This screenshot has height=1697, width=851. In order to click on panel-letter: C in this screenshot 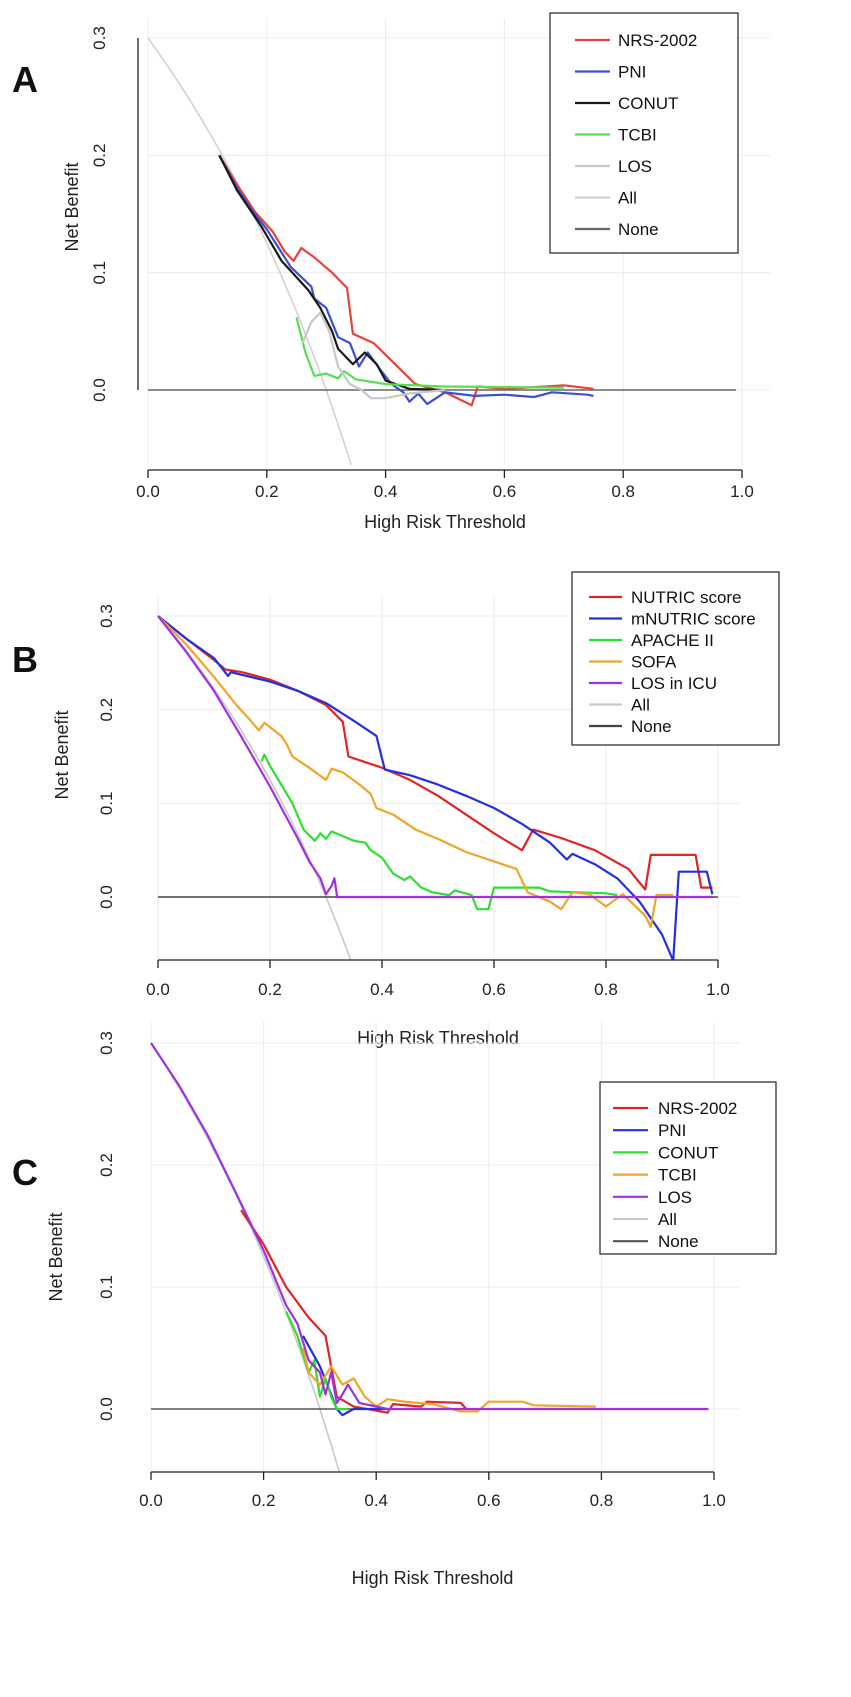, I will do `click(25, 1172)`.